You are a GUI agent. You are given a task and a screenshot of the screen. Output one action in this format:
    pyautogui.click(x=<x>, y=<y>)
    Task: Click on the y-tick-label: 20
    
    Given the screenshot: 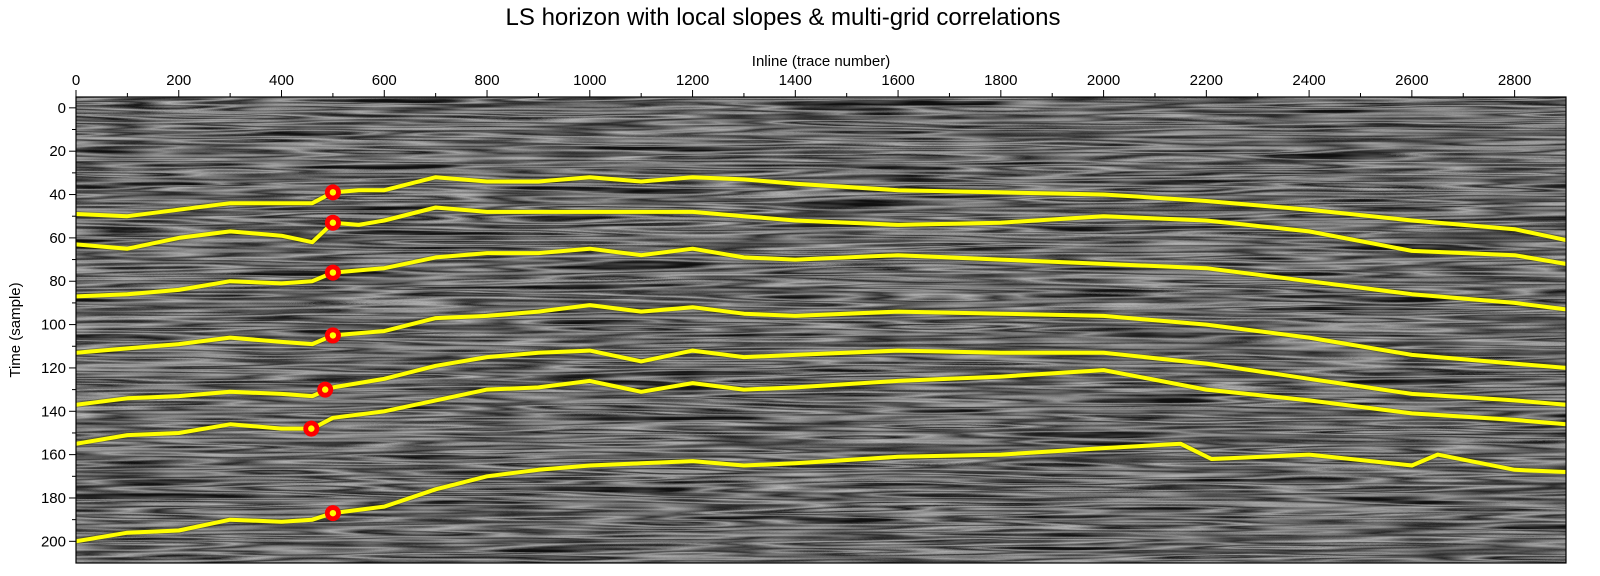 What is the action you would take?
    pyautogui.click(x=57, y=151)
    